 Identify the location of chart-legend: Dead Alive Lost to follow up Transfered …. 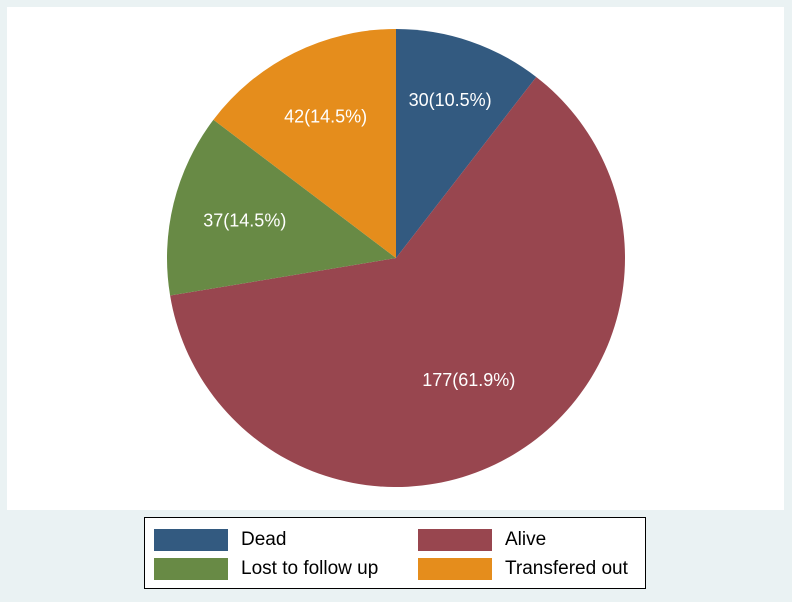
(395, 553).